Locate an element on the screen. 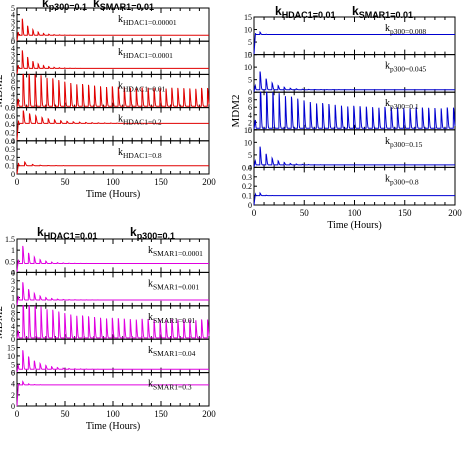 The width and height of the screenshot is (463, 463). series-label: kp300=0.1 is located at coordinates (402, 104).